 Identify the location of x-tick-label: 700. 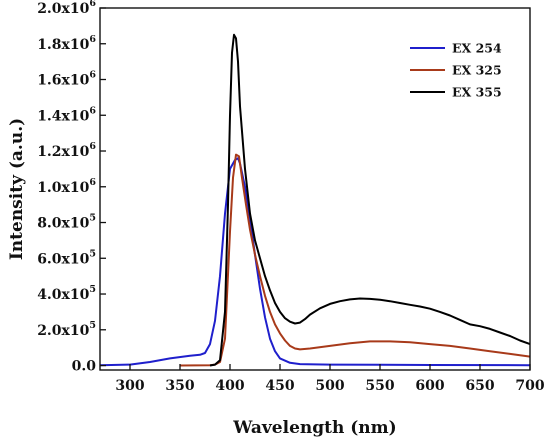
(529, 386).